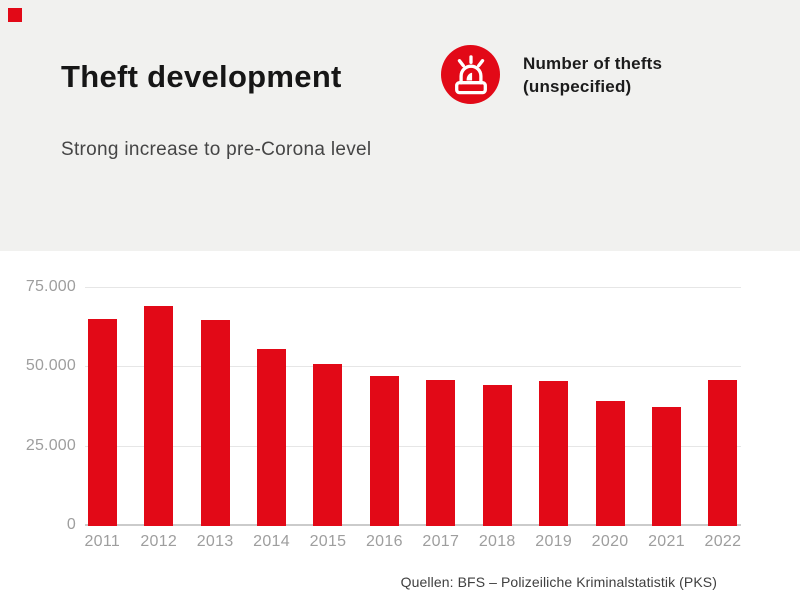 This screenshot has width=800, height=600. I want to click on bar-2019, so click(554, 453).